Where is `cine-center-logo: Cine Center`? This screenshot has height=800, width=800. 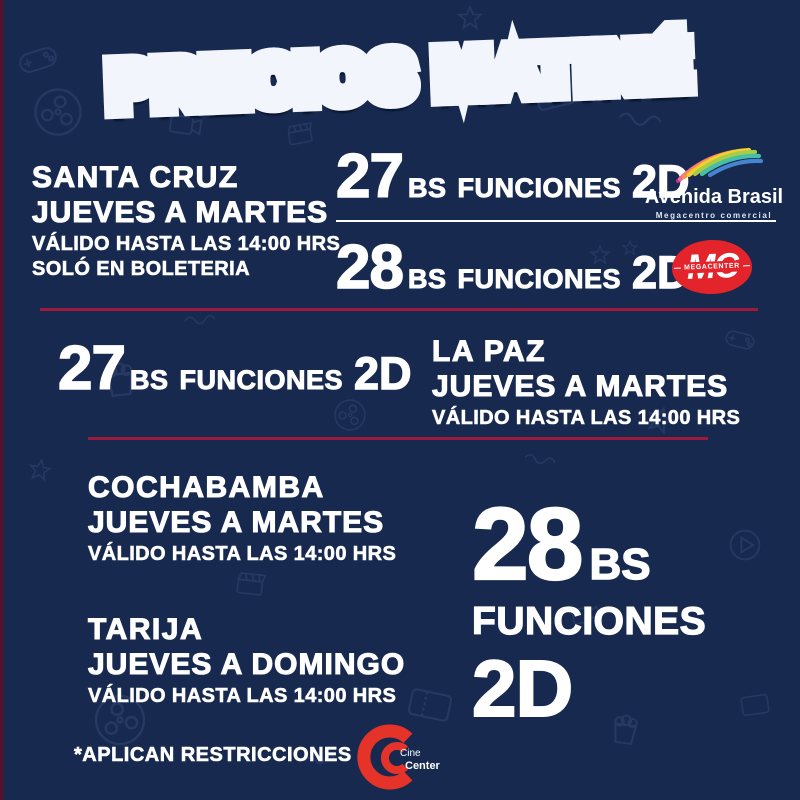 cine-center-logo: Cine Center is located at coordinates (399, 757).